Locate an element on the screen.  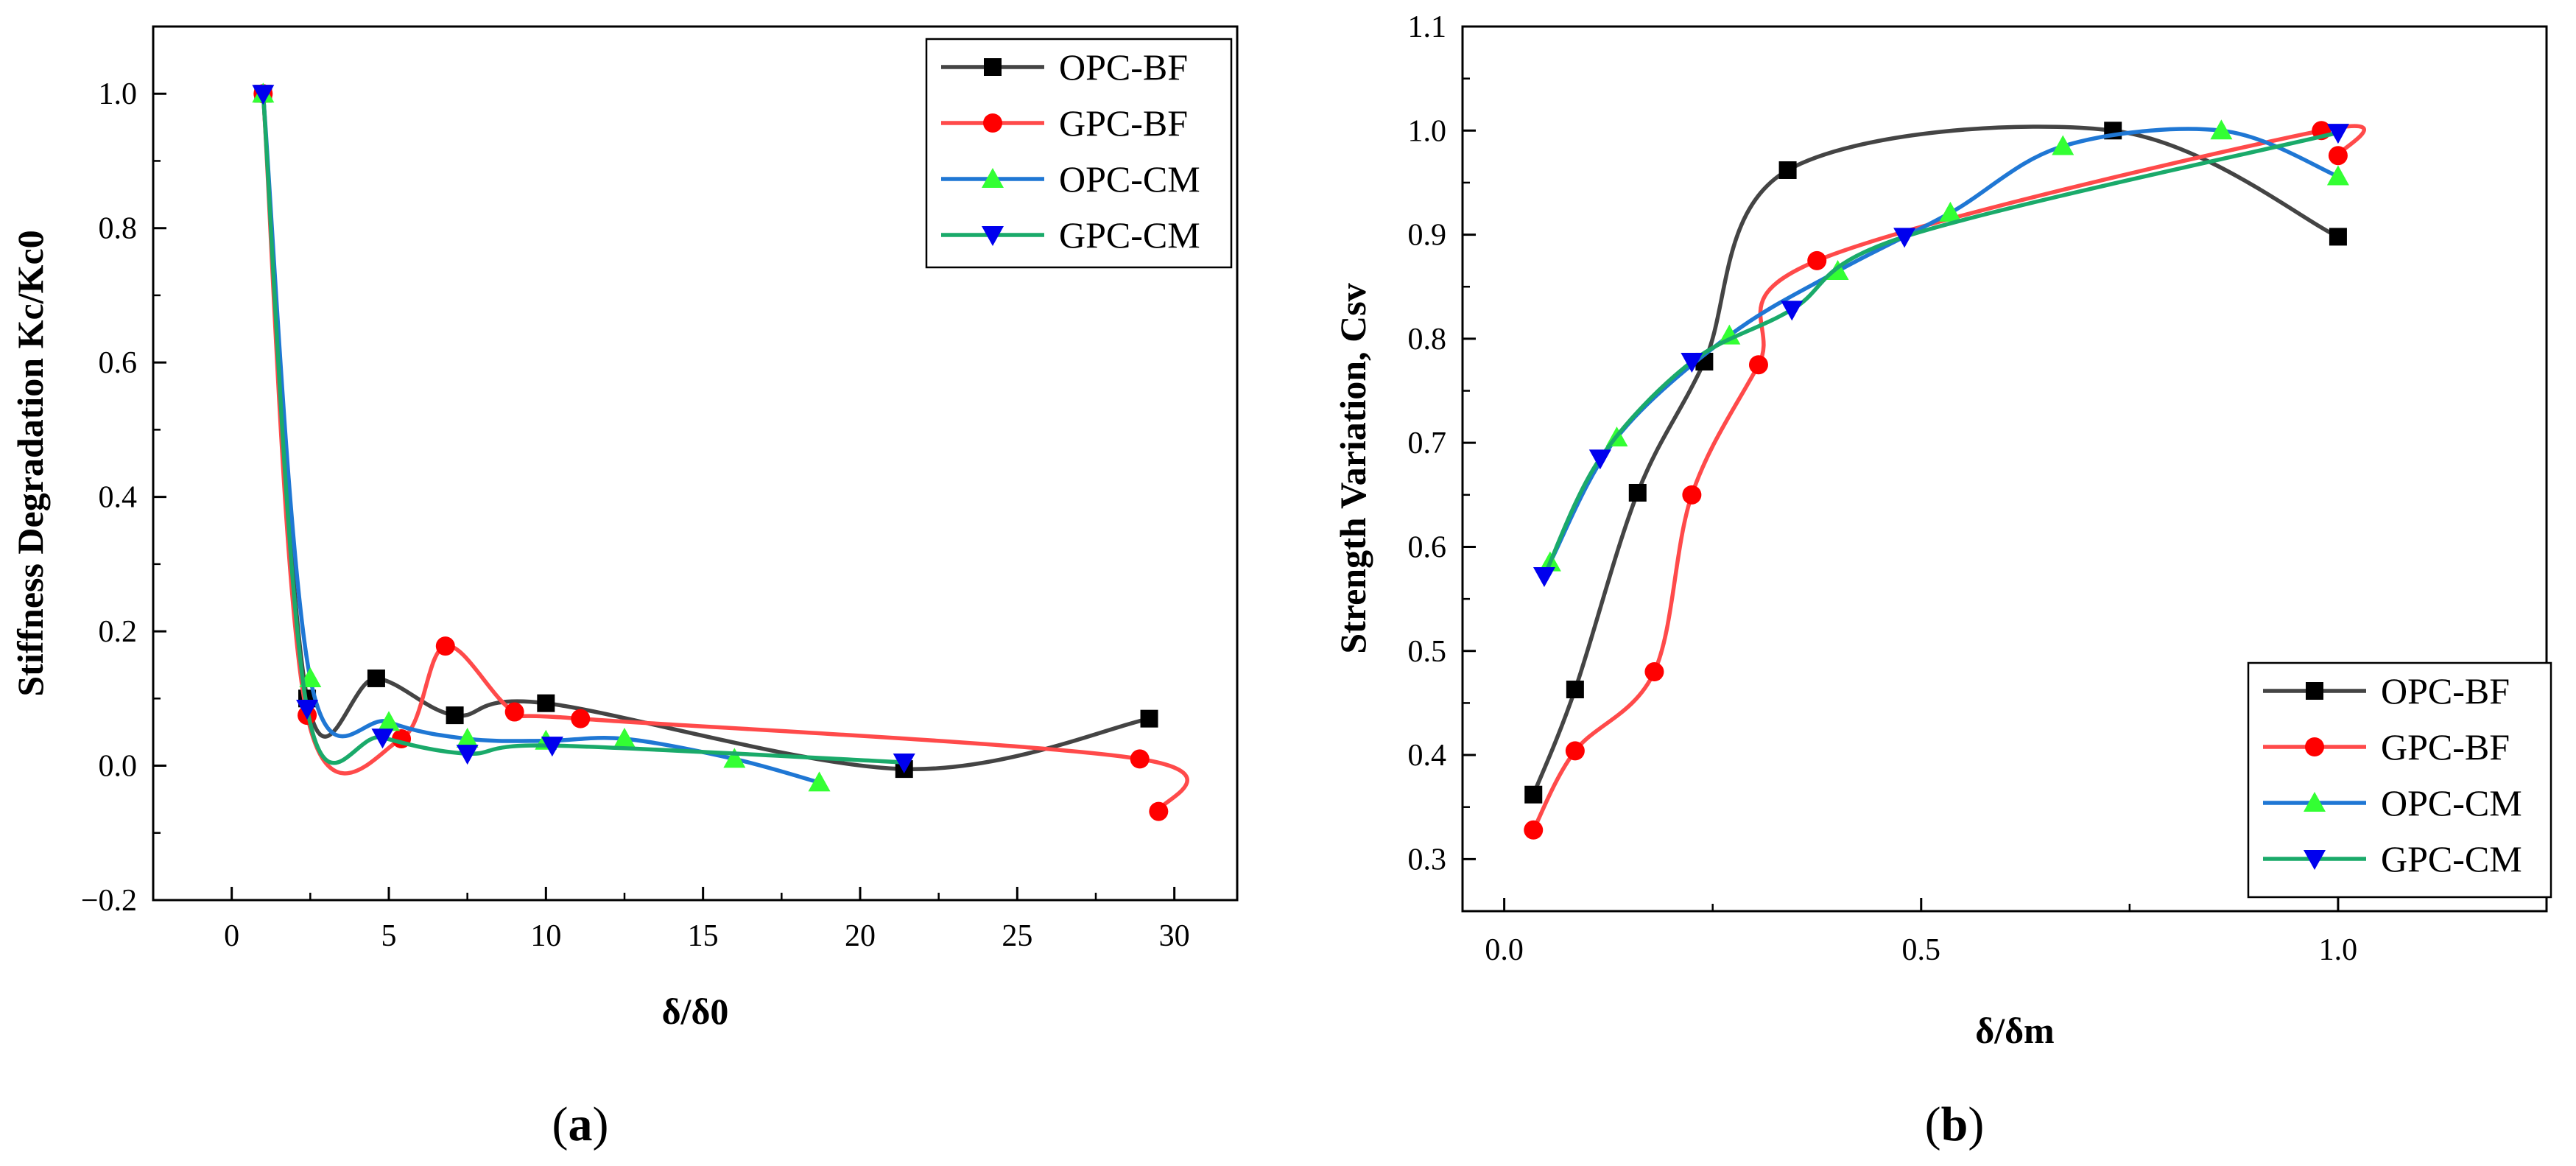
panel-b-legend-box is located at coordinates (2399, 780).